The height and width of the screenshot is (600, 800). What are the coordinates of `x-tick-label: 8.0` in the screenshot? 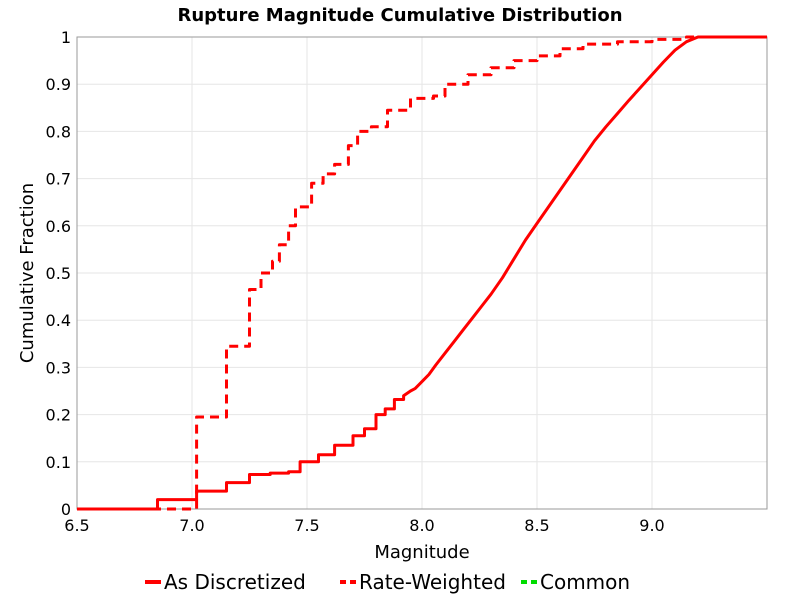 It's located at (421, 525).